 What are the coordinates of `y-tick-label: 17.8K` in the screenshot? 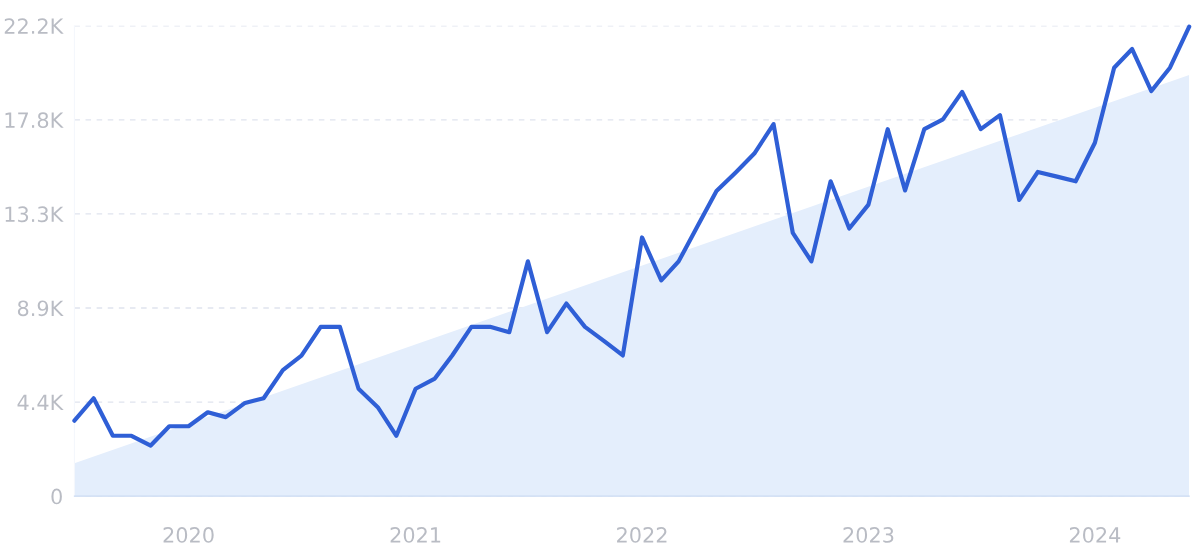 It's located at (34, 120).